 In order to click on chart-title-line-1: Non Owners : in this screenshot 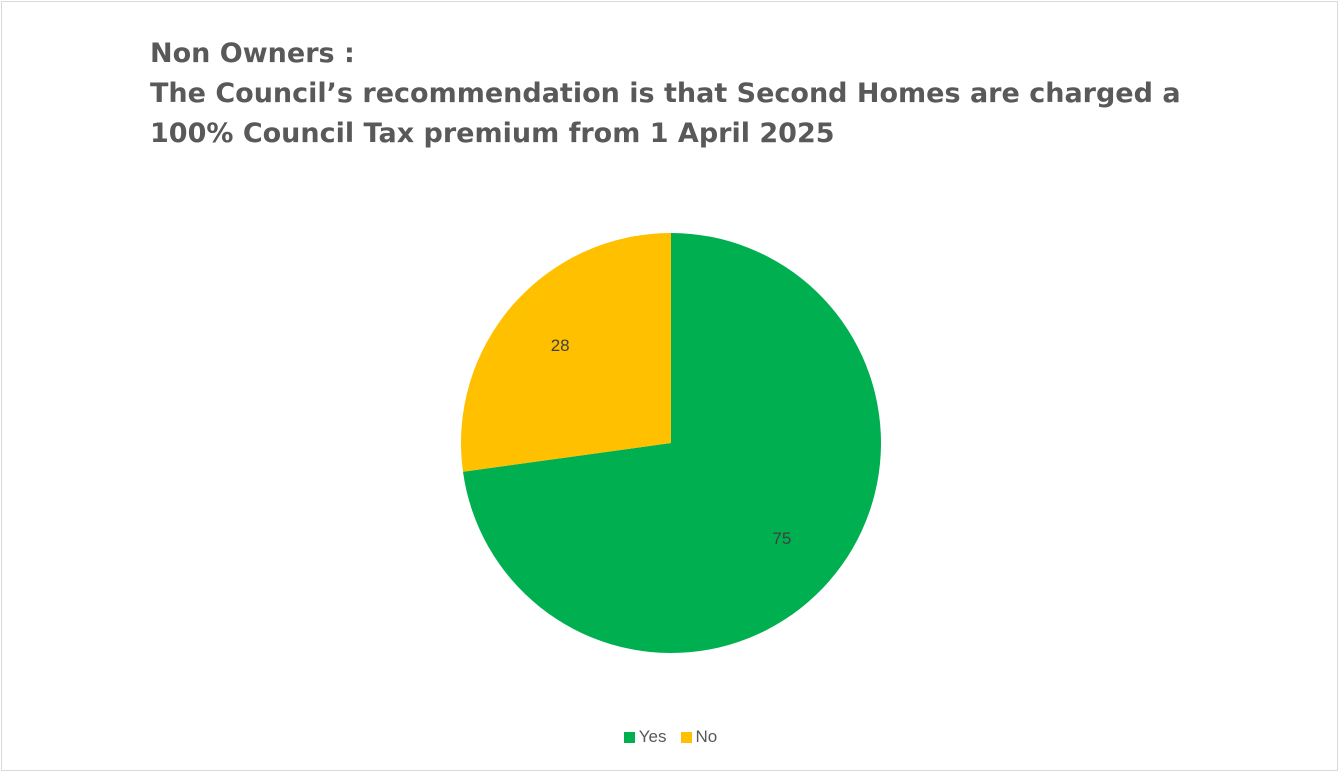, I will do `click(252, 53)`.